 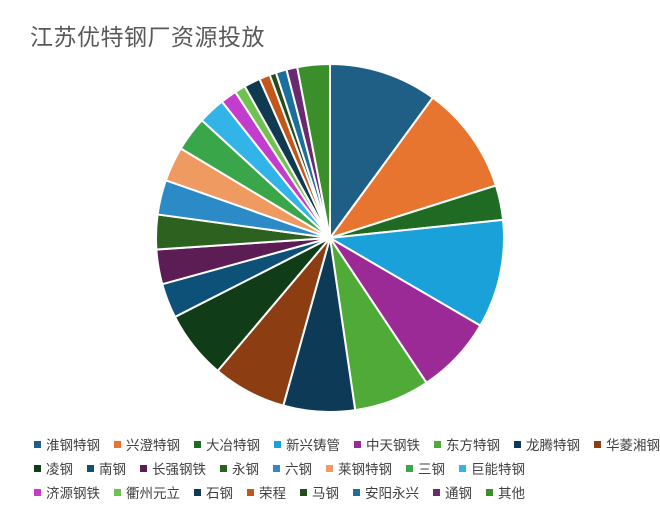 I want to click on legend-label: 龙腾特钢, so click(x=553, y=446).